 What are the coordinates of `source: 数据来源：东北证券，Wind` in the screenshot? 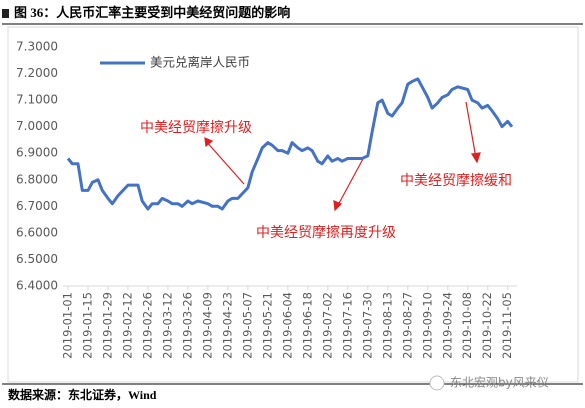 It's located at (82, 394).